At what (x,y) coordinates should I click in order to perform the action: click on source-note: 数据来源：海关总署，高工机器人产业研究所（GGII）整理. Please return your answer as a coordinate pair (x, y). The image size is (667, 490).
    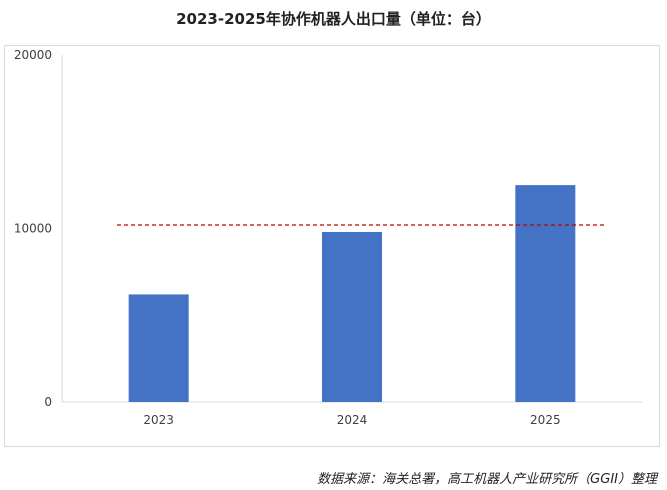
    Looking at the image, I should click on (487, 479).